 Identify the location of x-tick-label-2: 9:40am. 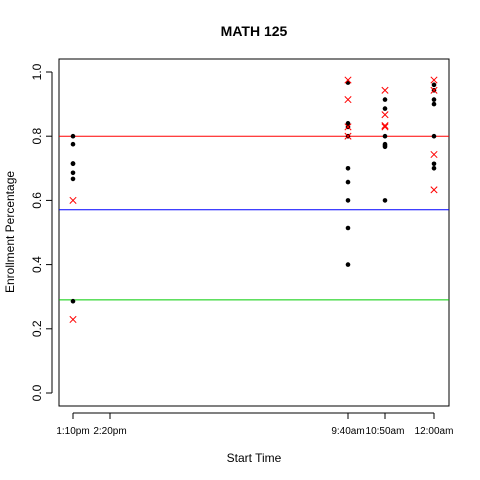
(347, 431).